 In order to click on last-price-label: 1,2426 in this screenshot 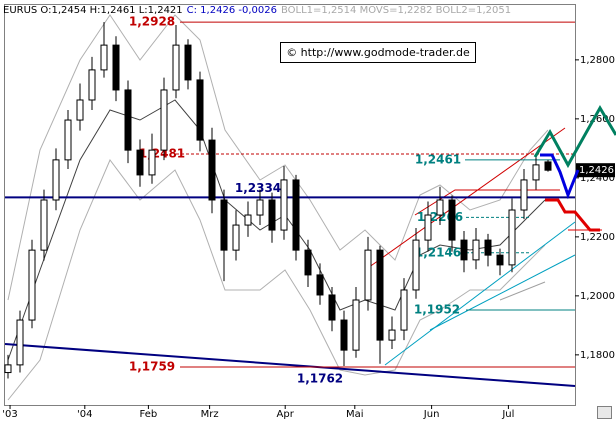, I will do `click(596, 170)`.